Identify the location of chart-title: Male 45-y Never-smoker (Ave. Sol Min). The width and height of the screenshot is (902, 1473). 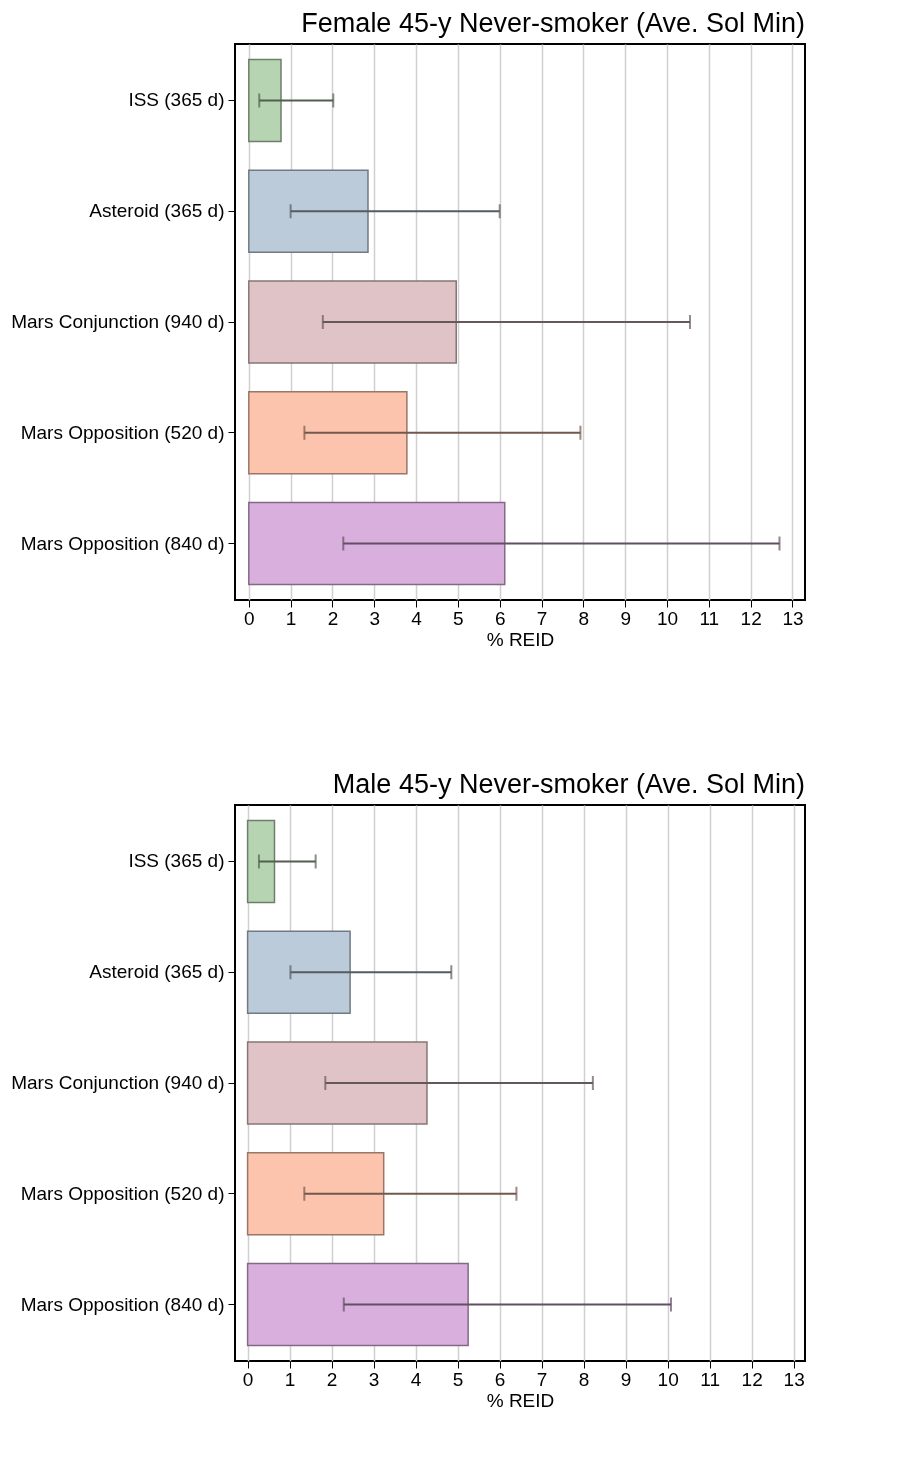
(568, 784).